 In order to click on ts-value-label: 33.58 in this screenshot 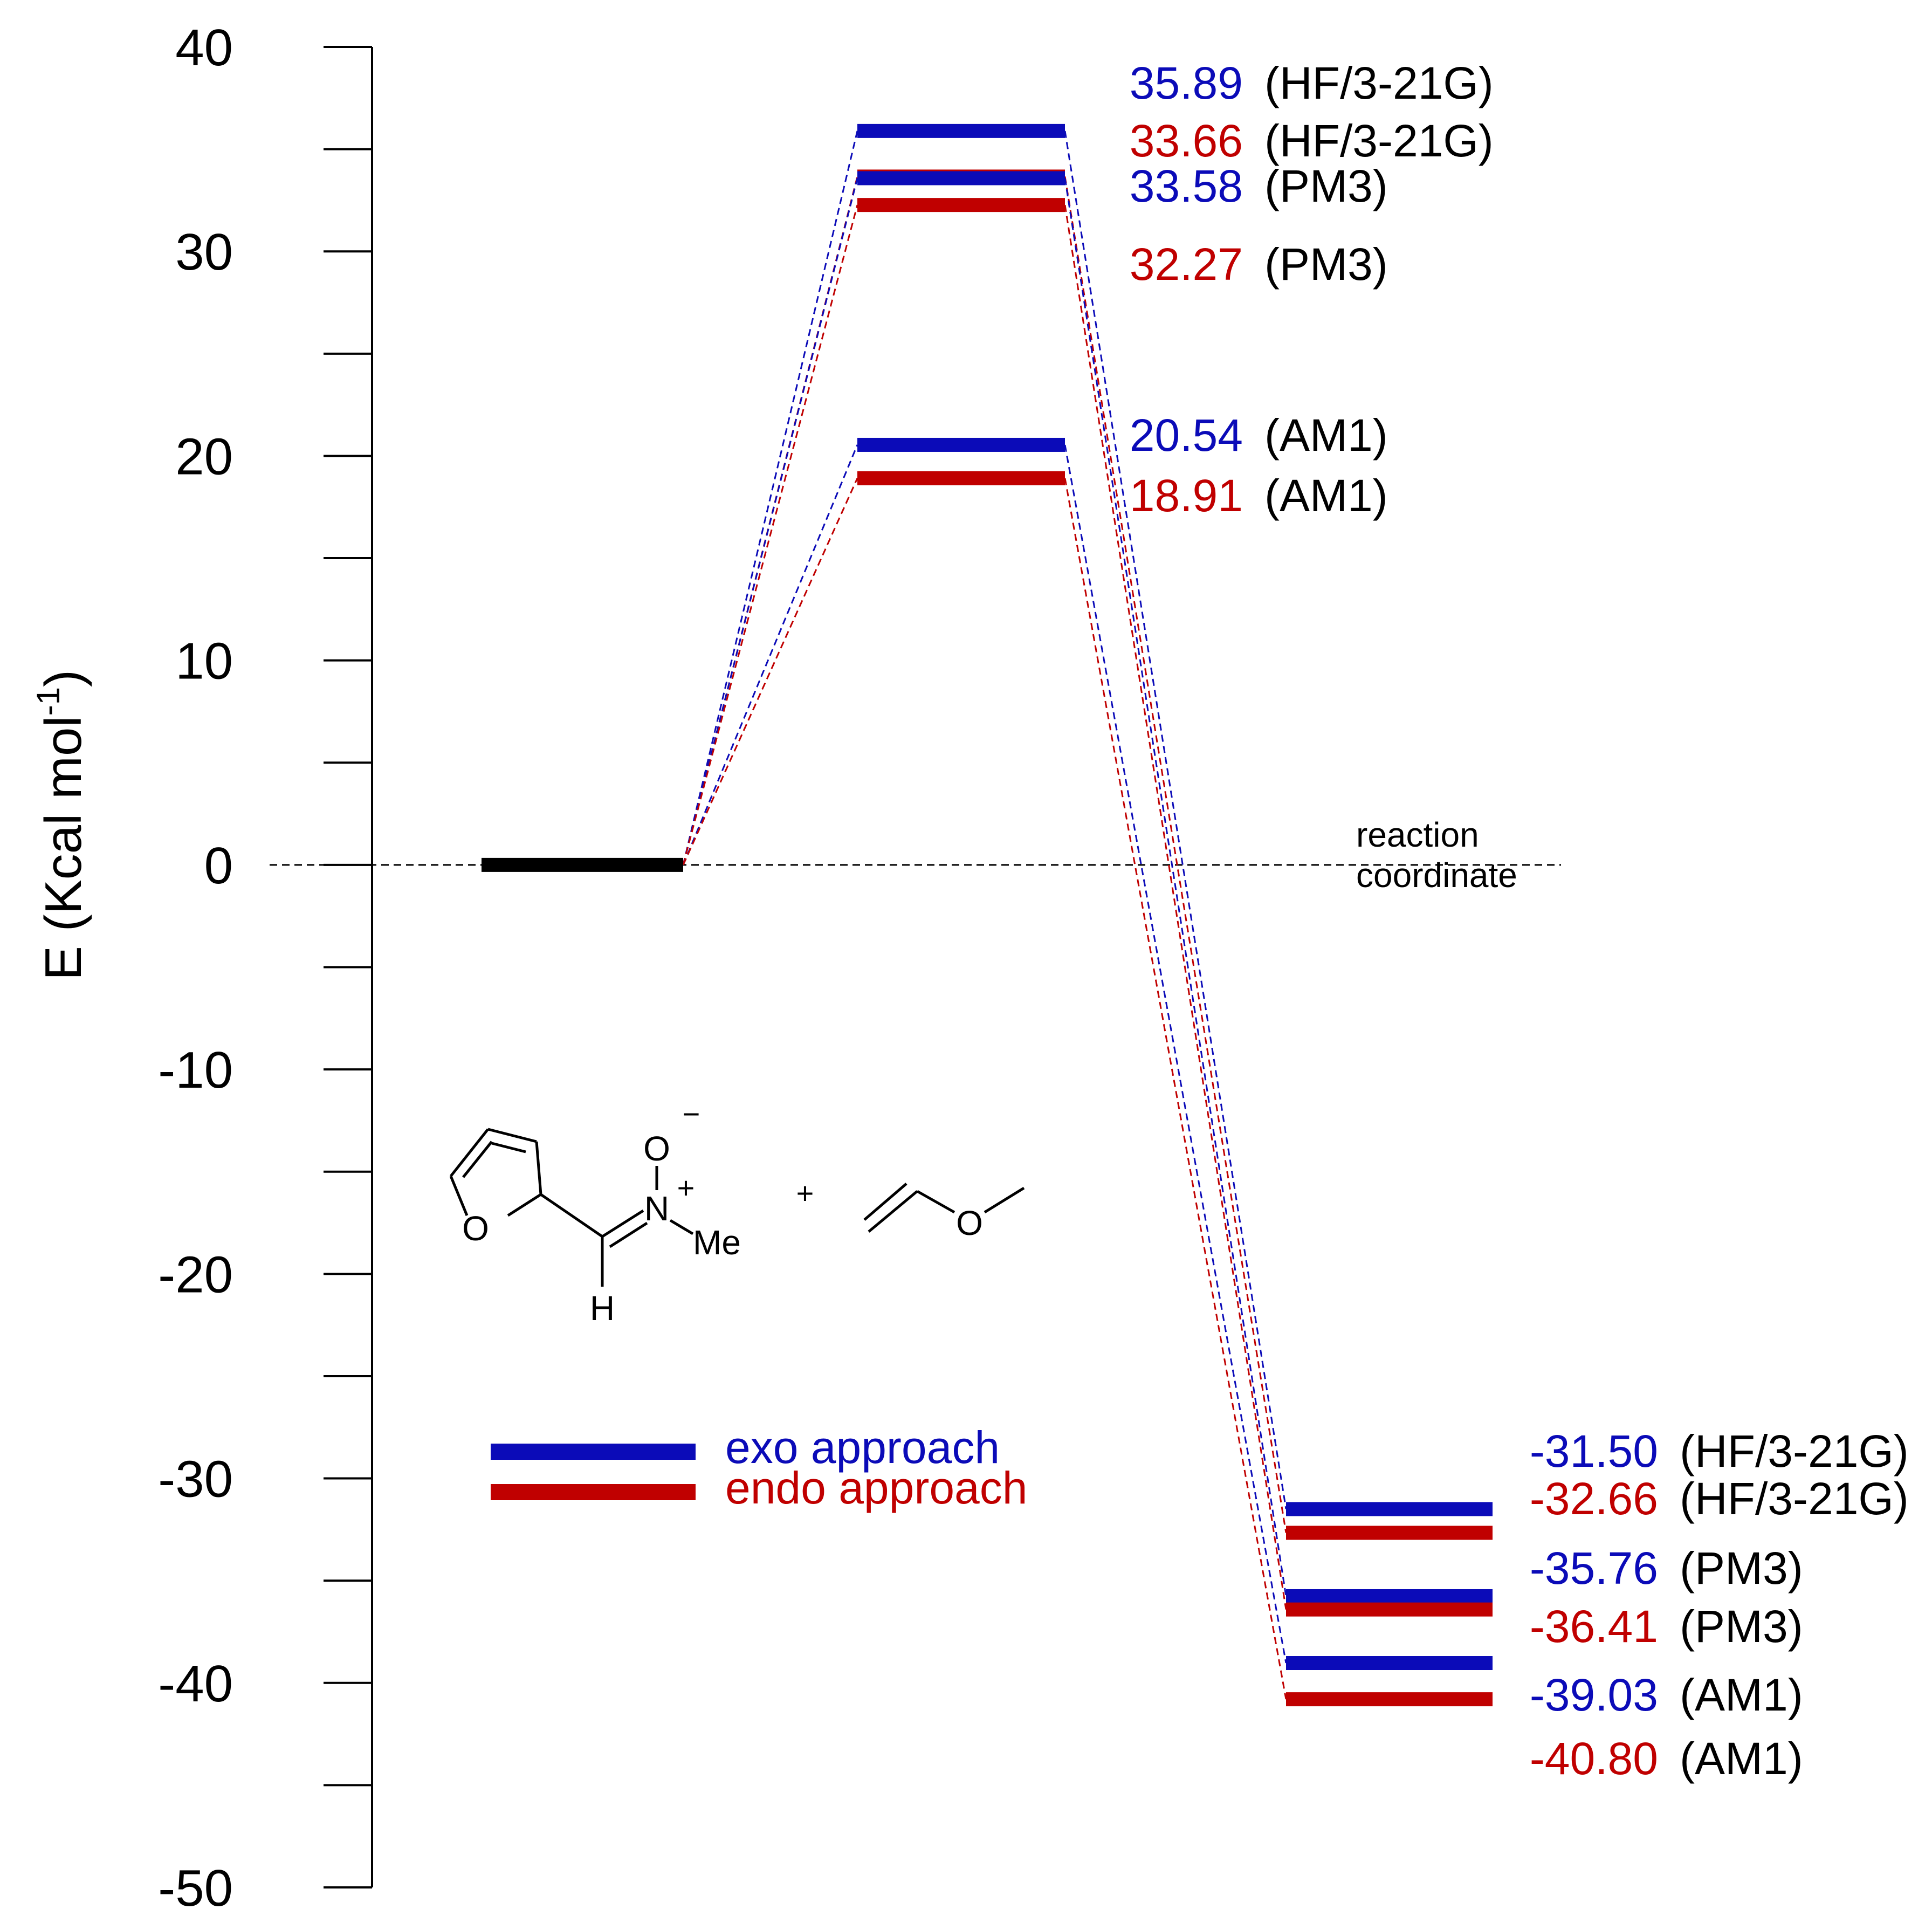, I will do `click(1186, 186)`.